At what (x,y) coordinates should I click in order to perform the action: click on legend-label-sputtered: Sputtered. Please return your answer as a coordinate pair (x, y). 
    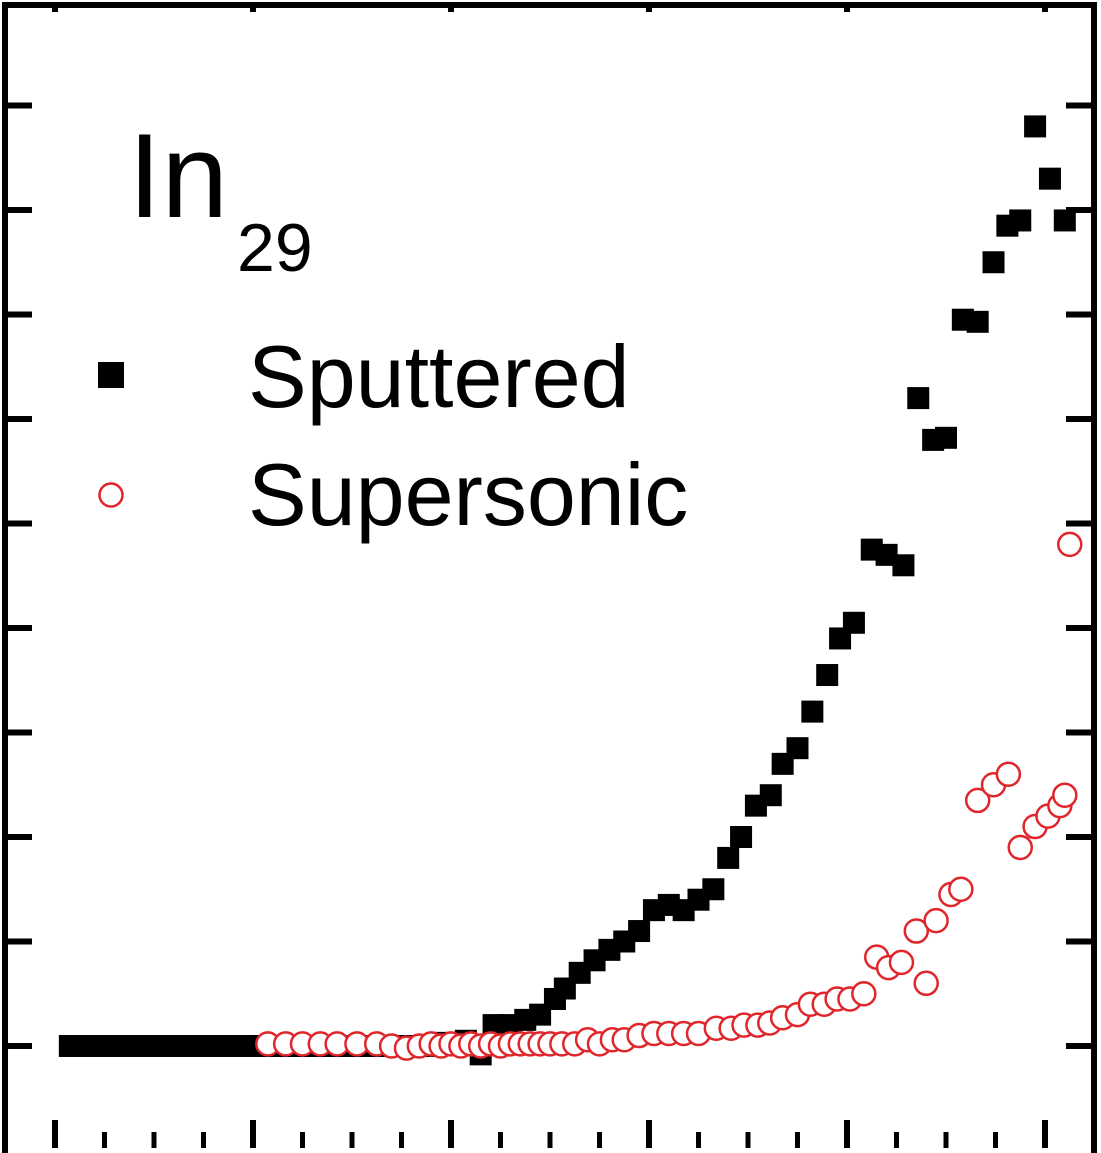
    Looking at the image, I should click on (439, 376).